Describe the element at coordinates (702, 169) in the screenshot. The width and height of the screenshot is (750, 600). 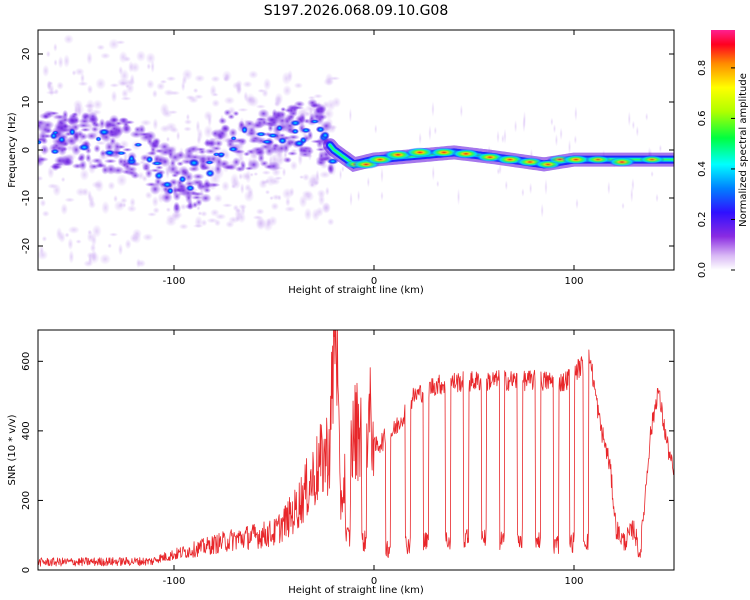
I see `colorbar-tick-label: 0.4` at that location.